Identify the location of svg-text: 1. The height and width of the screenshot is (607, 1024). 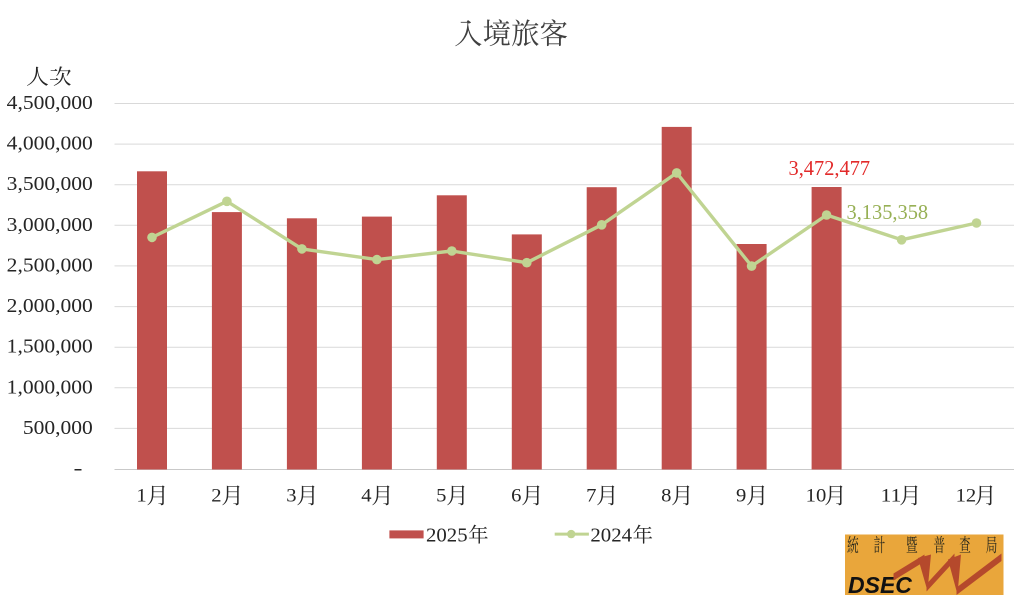
(141, 496).